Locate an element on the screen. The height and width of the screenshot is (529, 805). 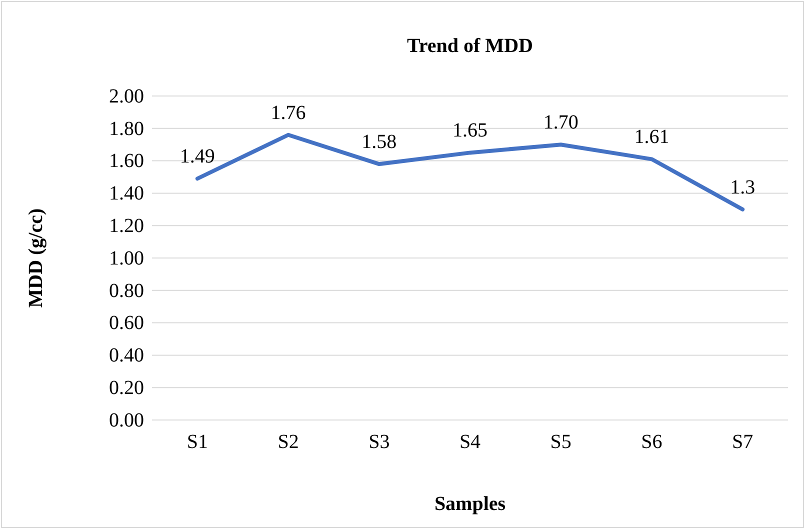
data-label: 1.61 is located at coordinates (652, 137).